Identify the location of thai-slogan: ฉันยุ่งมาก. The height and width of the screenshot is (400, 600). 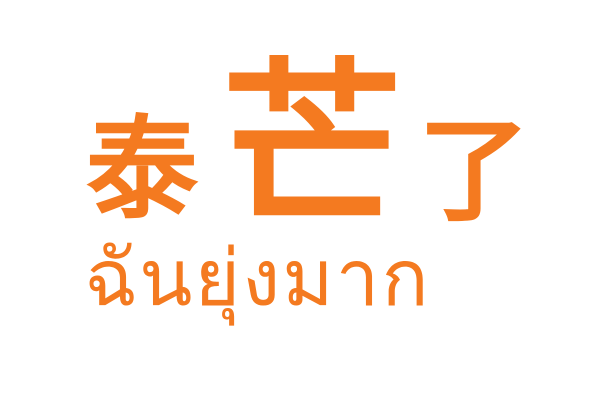
(257, 279).